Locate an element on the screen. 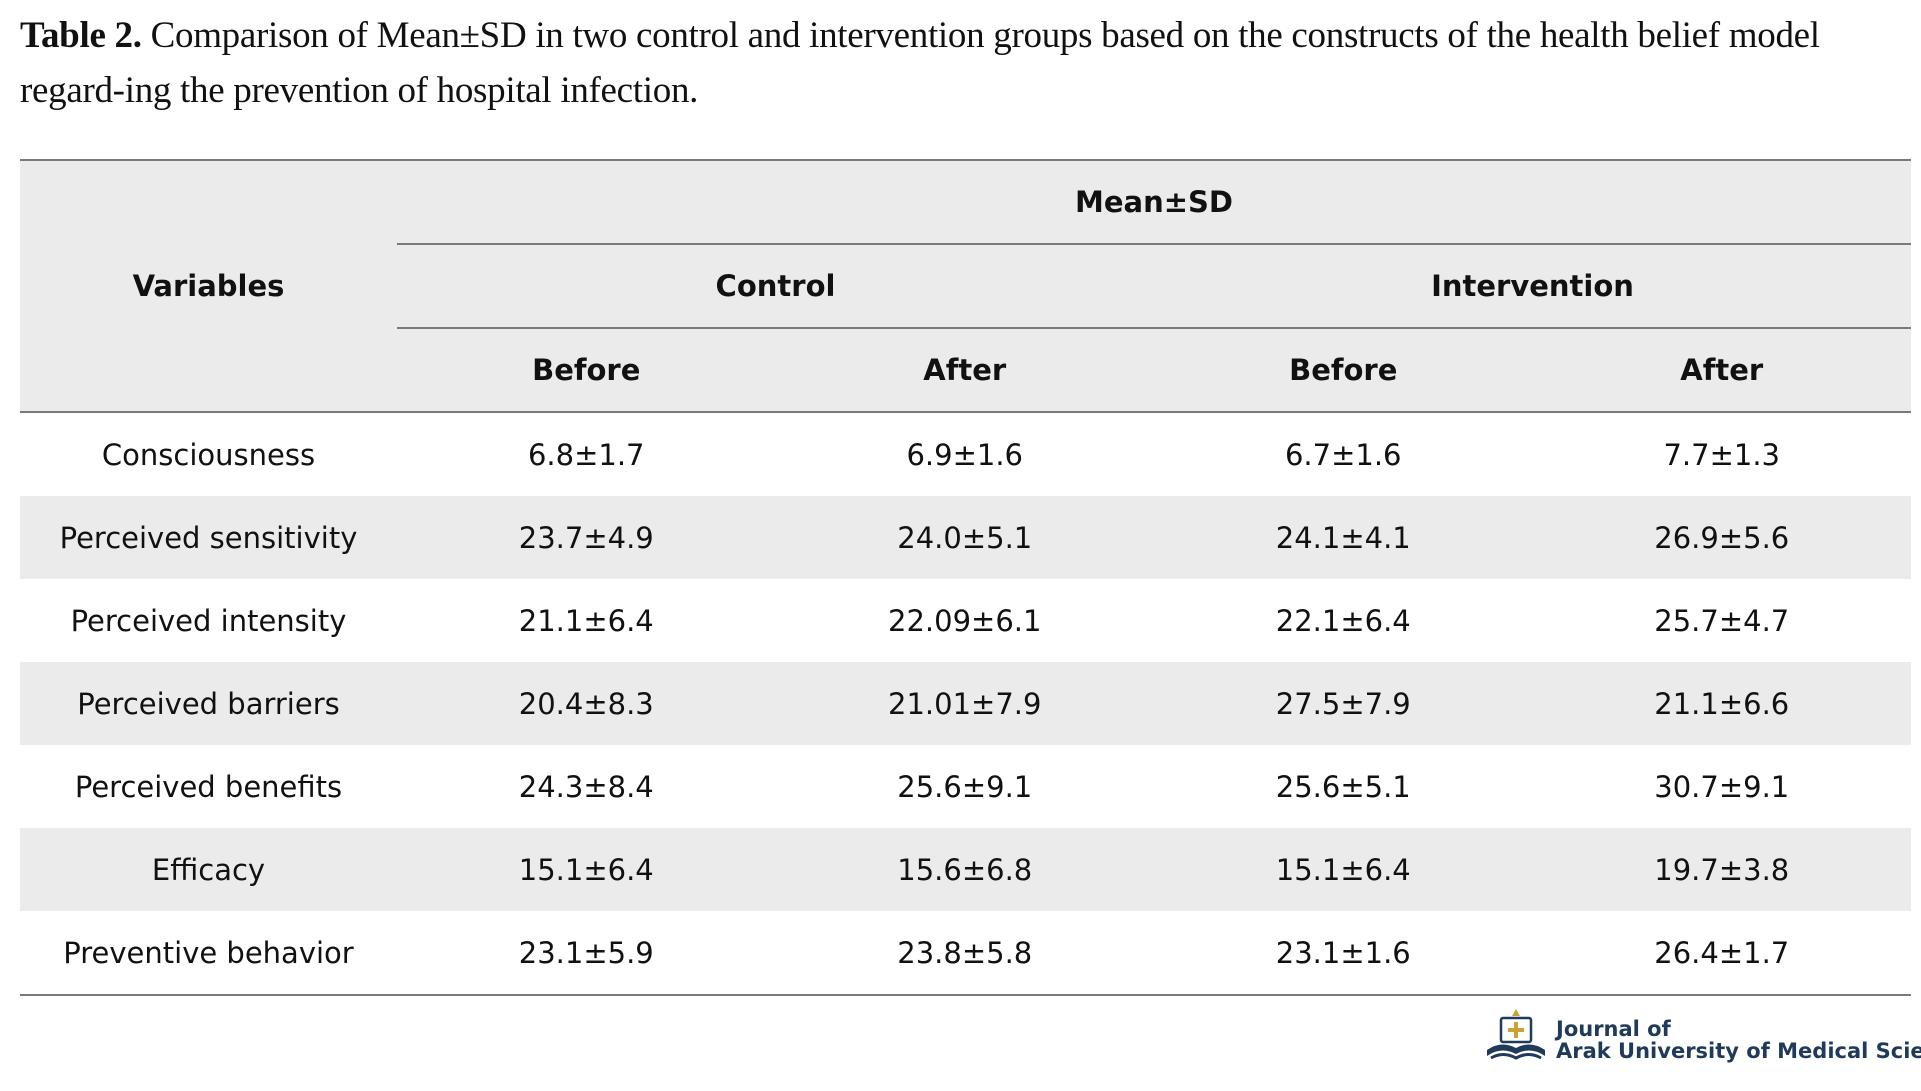  value-cell: 6.9±1.6 is located at coordinates (965, 454).